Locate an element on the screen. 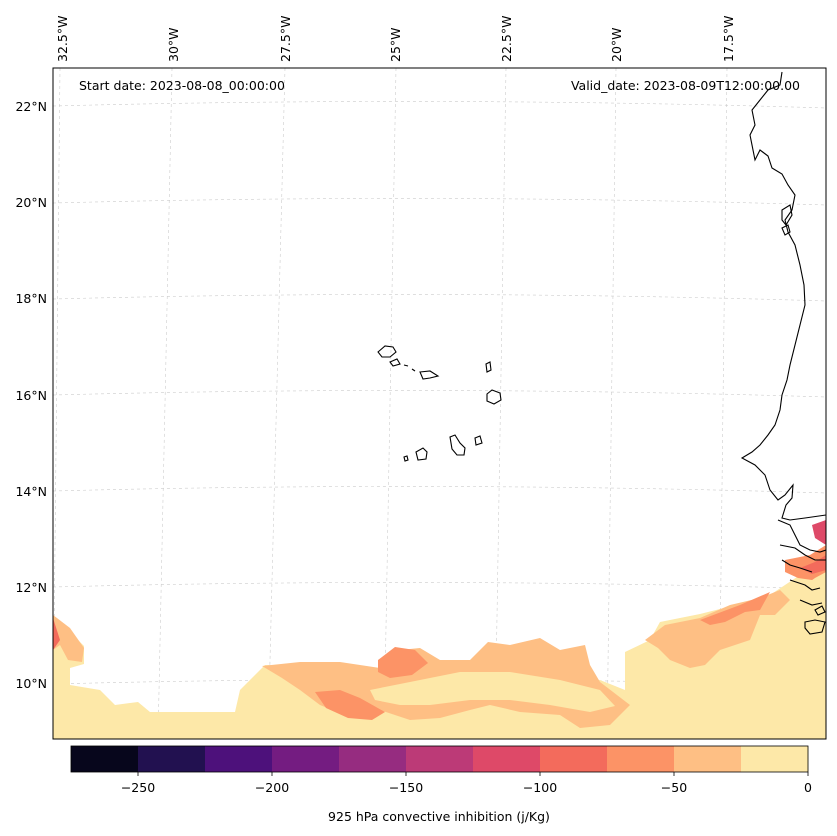 The height and width of the screenshot is (836, 837). colorbar-ticks is located at coordinates (473, 774).